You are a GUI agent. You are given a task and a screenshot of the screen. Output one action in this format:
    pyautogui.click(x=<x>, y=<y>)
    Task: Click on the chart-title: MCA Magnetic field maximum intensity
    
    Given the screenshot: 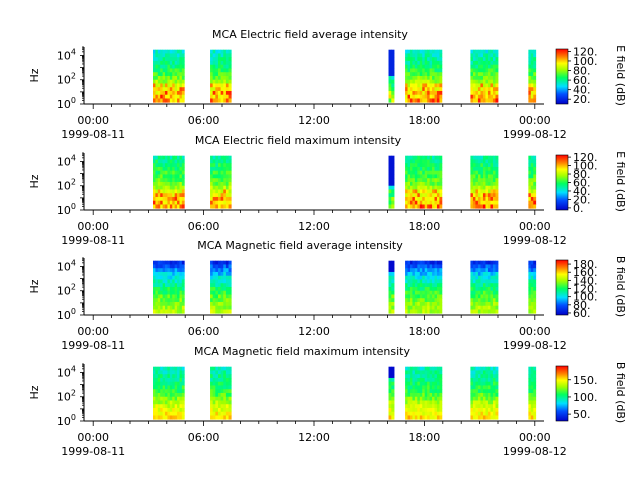 What is the action you would take?
    pyautogui.click(x=302, y=351)
    